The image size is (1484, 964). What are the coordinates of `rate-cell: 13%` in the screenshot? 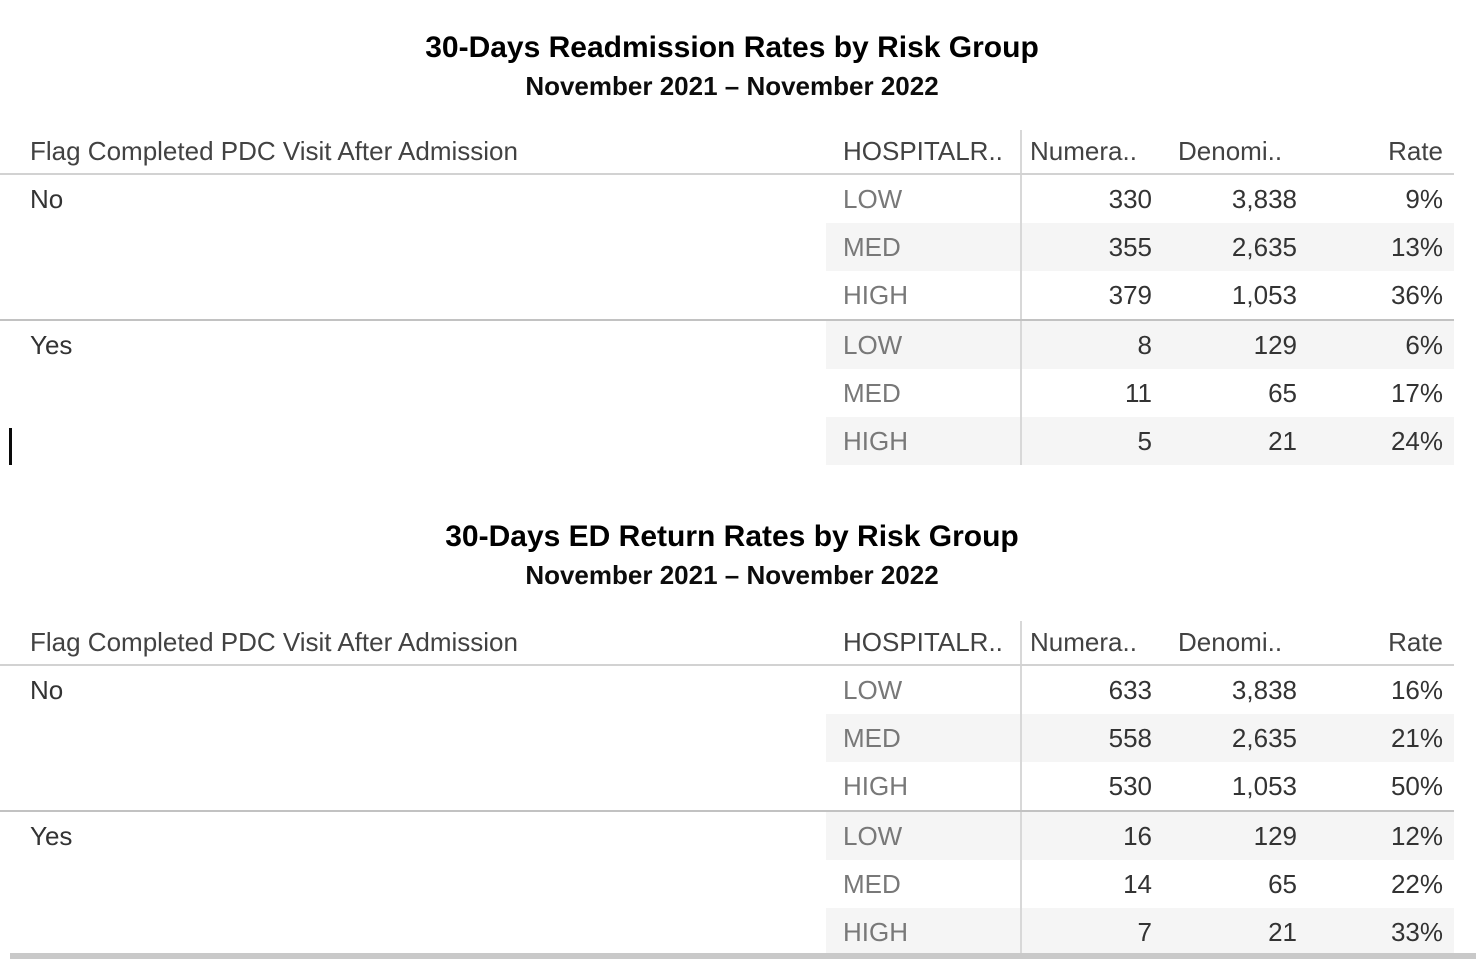 It's located at (1416, 246).